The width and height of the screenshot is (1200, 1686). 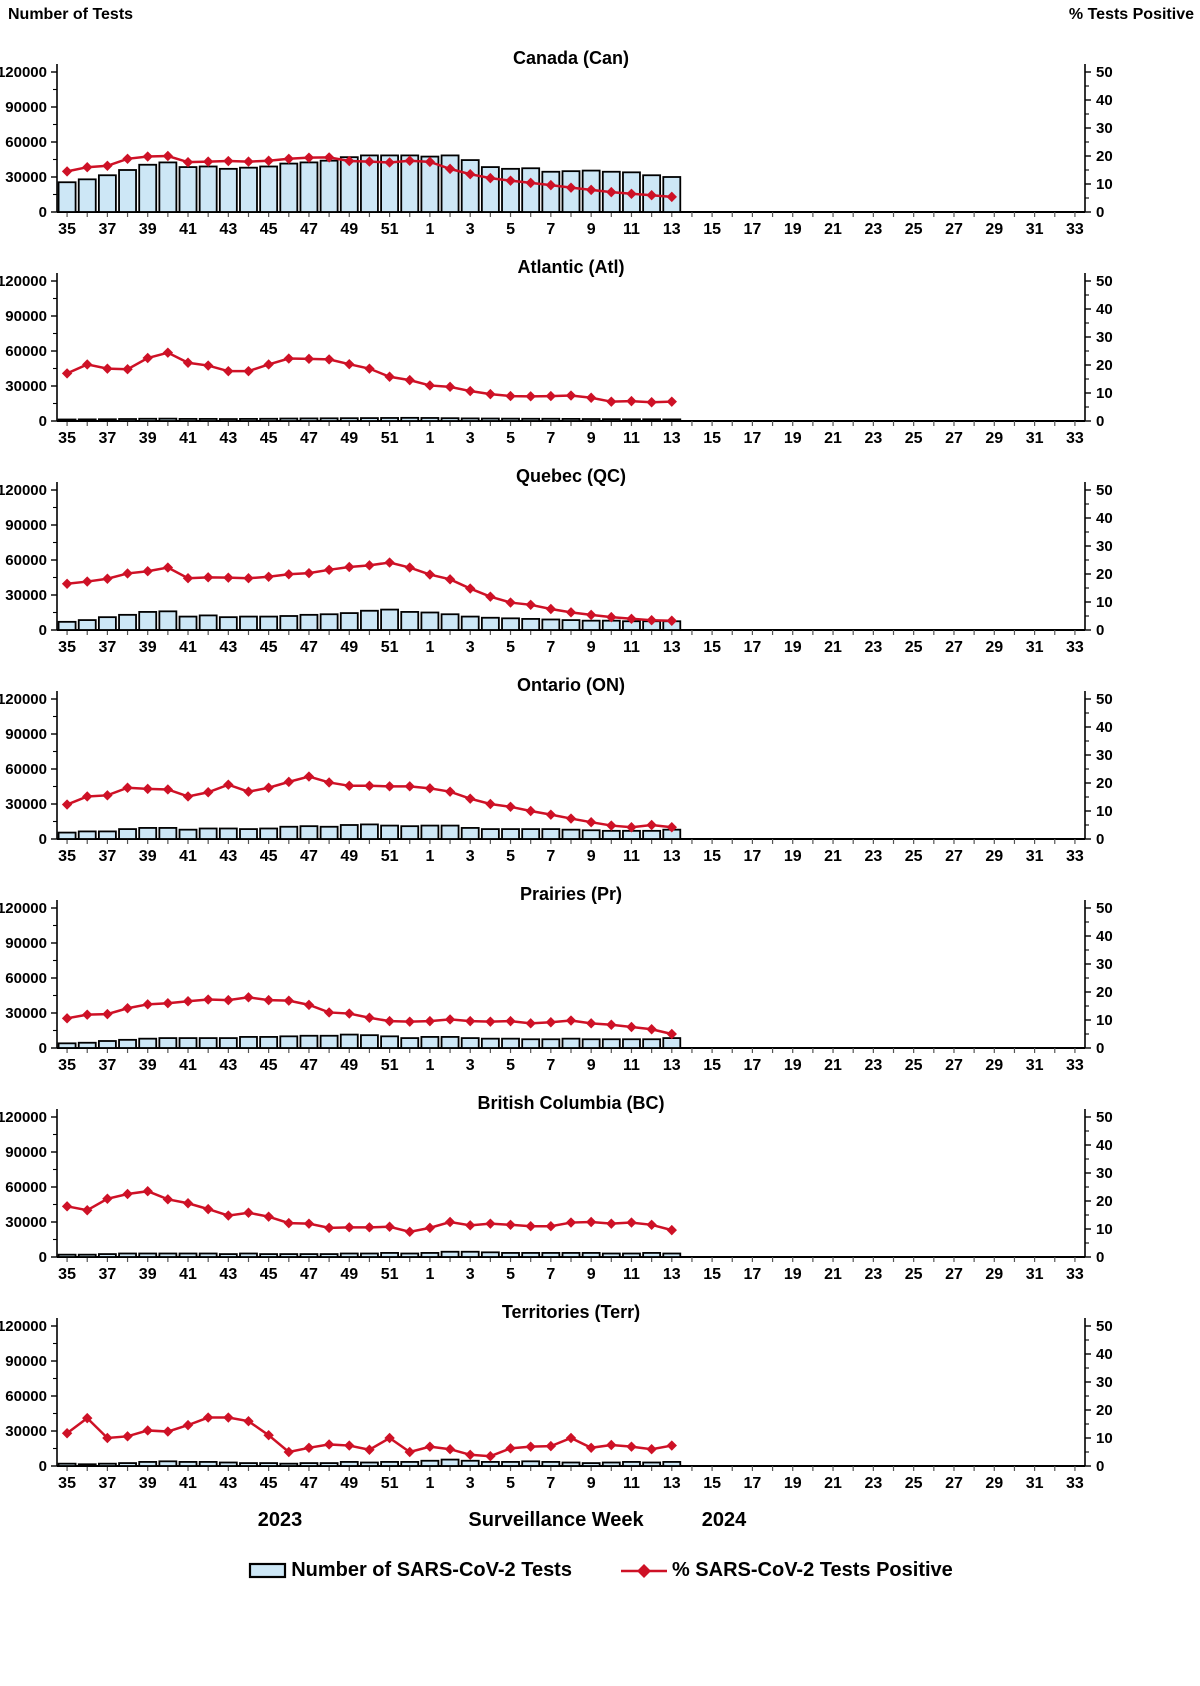 I want to click on week-tick-label: 31, so click(x=1035, y=1483).